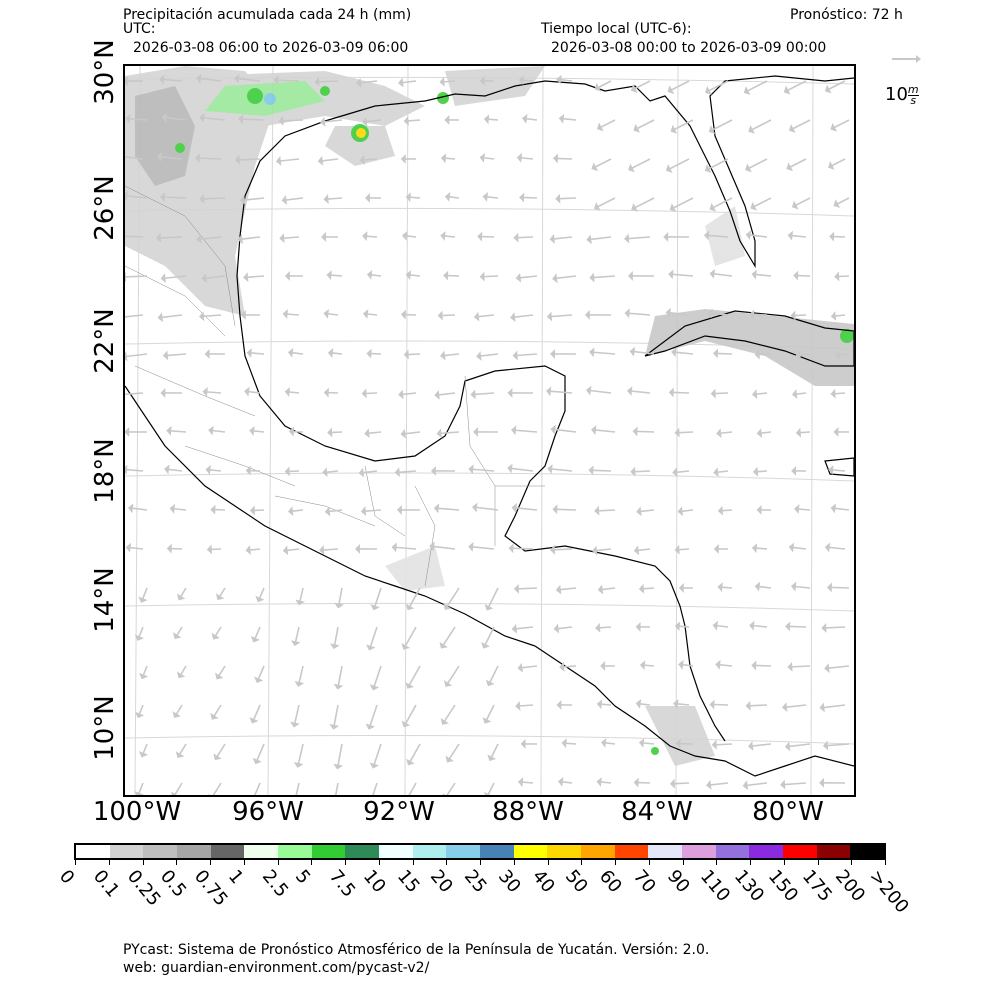 Image resolution: width=984 pixels, height=984 pixels. Describe the element at coordinates (616, 29) in the screenshot. I see `local-time-label: Tiempo local (UTC-6):` at that location.